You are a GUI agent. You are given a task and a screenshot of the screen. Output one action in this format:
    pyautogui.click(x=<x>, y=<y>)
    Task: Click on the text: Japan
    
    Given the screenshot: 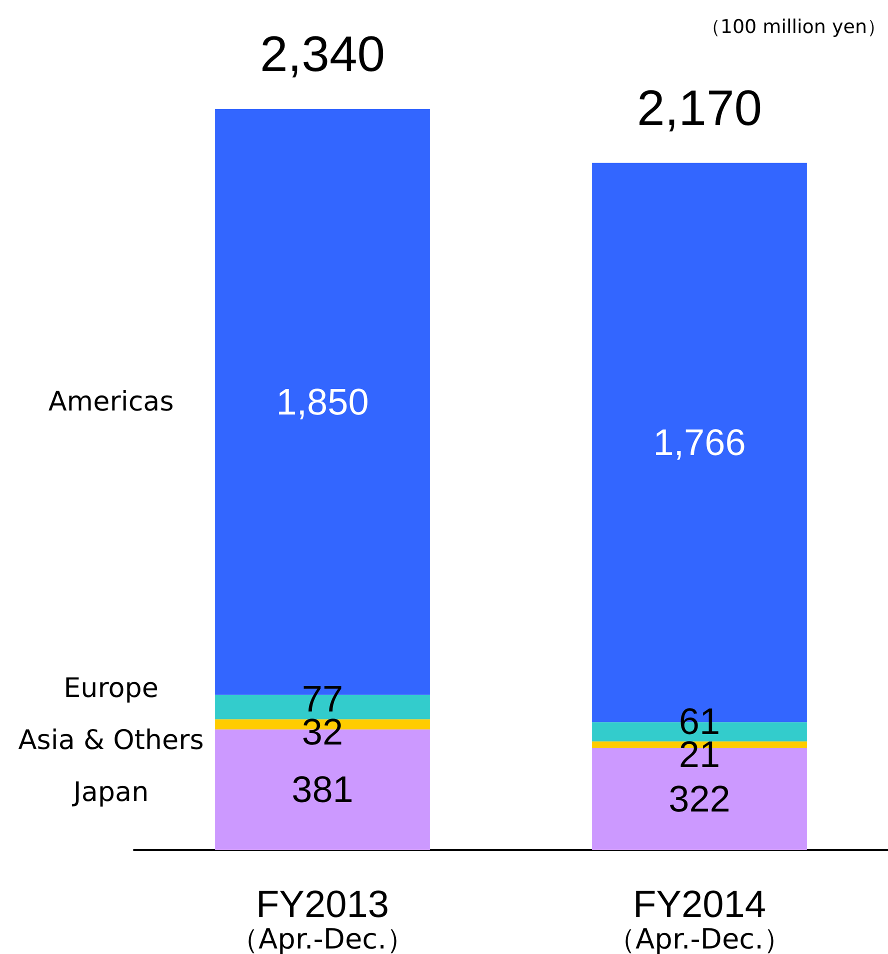 What is the action you would take?
    pyautogui.click(x=110, y=792)
    